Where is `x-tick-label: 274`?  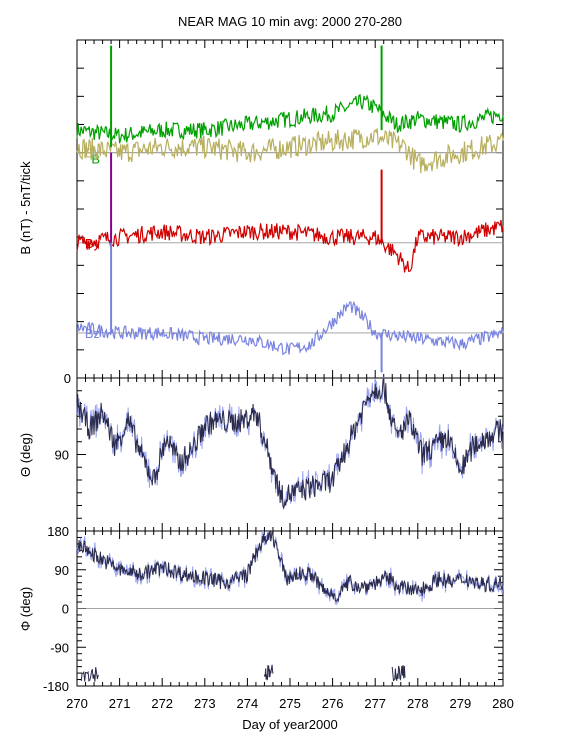
x-tick-label: 274 is located at coordinates (248, 703).